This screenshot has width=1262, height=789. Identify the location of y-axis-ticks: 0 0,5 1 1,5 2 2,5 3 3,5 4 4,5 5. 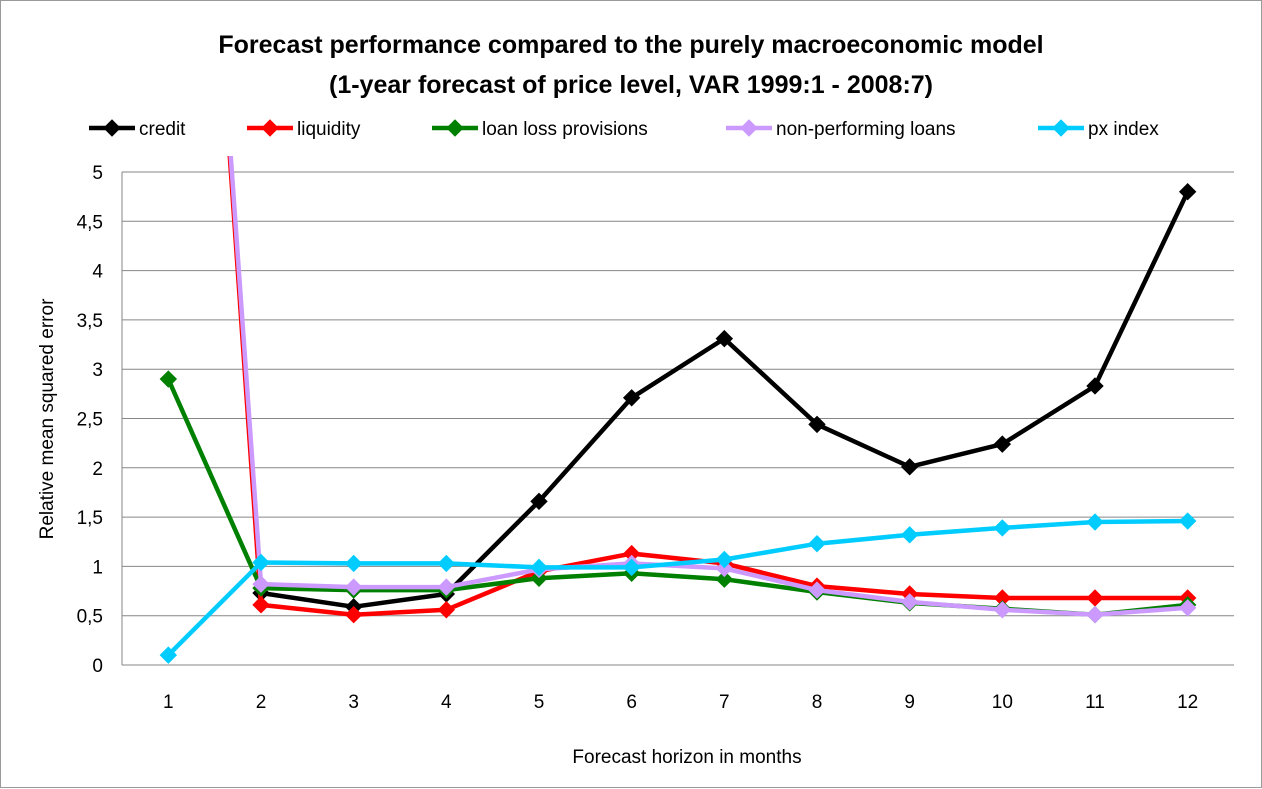
(90, 420).